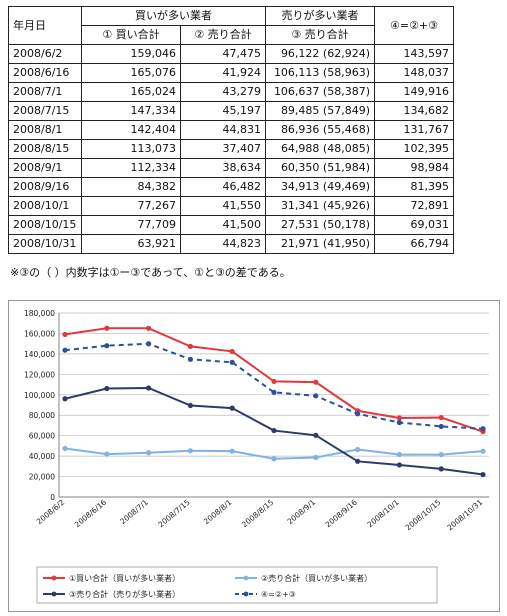 Image resolution: width=507 pixels, height=616 pixels. What do you see at coordinates (131, 73) in the screenshot?
I see `cell-c1: 165,076` at bounding box center [131, 73].